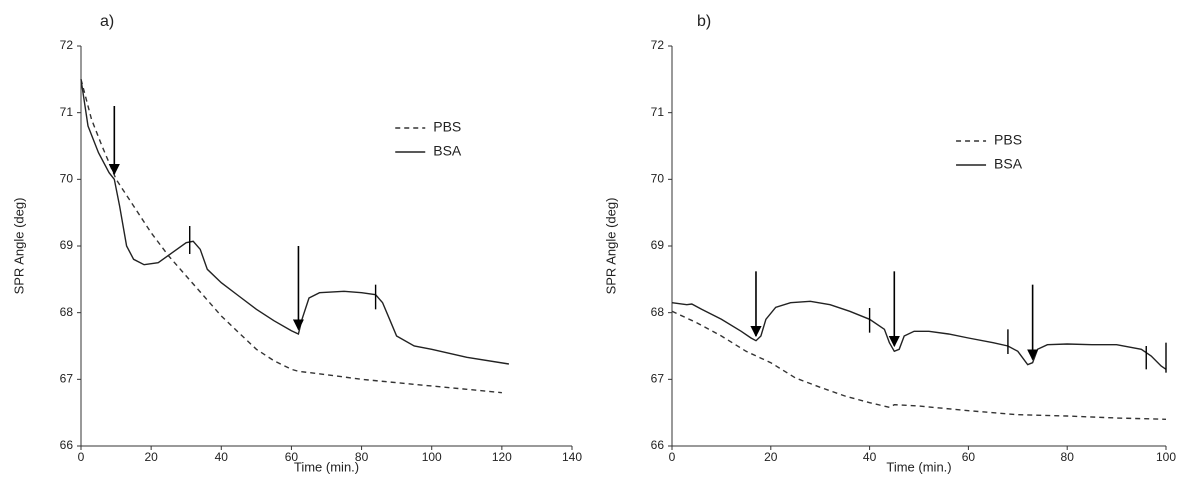 The width and height of the screenshot is (1180, 483). Describe the element at coordinates (704, 21) in the screenshot. I see `panel-label: b)` at that location.